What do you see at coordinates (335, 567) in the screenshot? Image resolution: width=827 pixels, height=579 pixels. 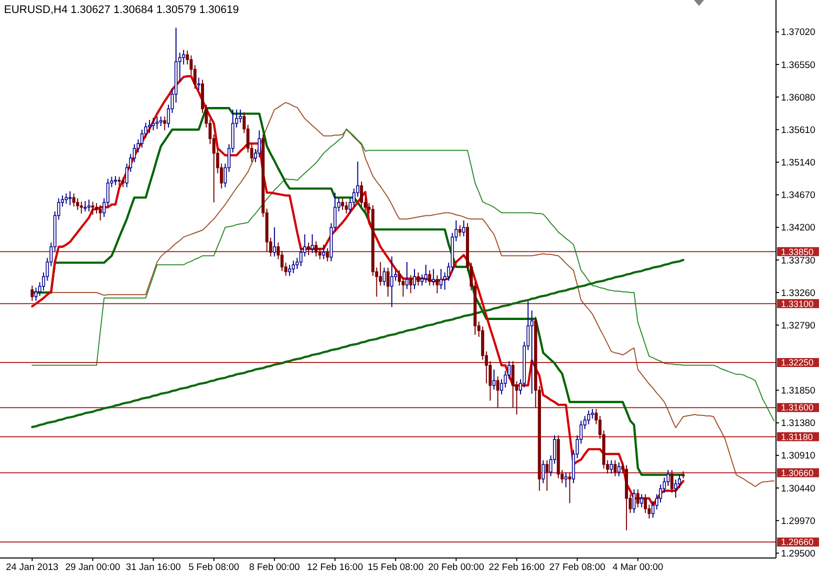 I see `x-tick-label: 12 Feb 16:00` at bounding box center [335, 567].